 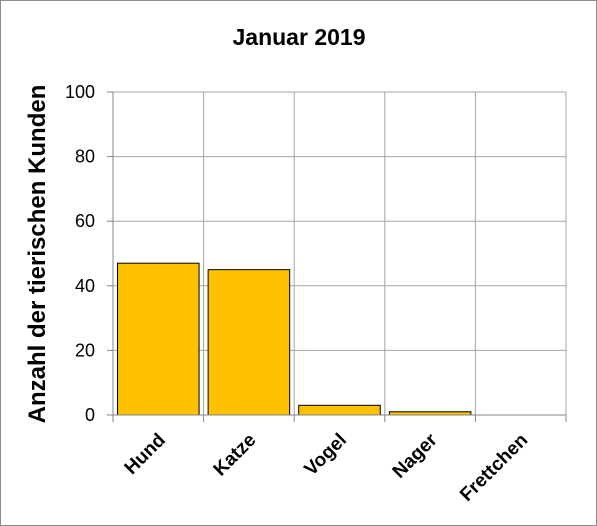 I want to click on y-tick-labels: 0 20 40 60 80 100, so click(x=80, y=253).